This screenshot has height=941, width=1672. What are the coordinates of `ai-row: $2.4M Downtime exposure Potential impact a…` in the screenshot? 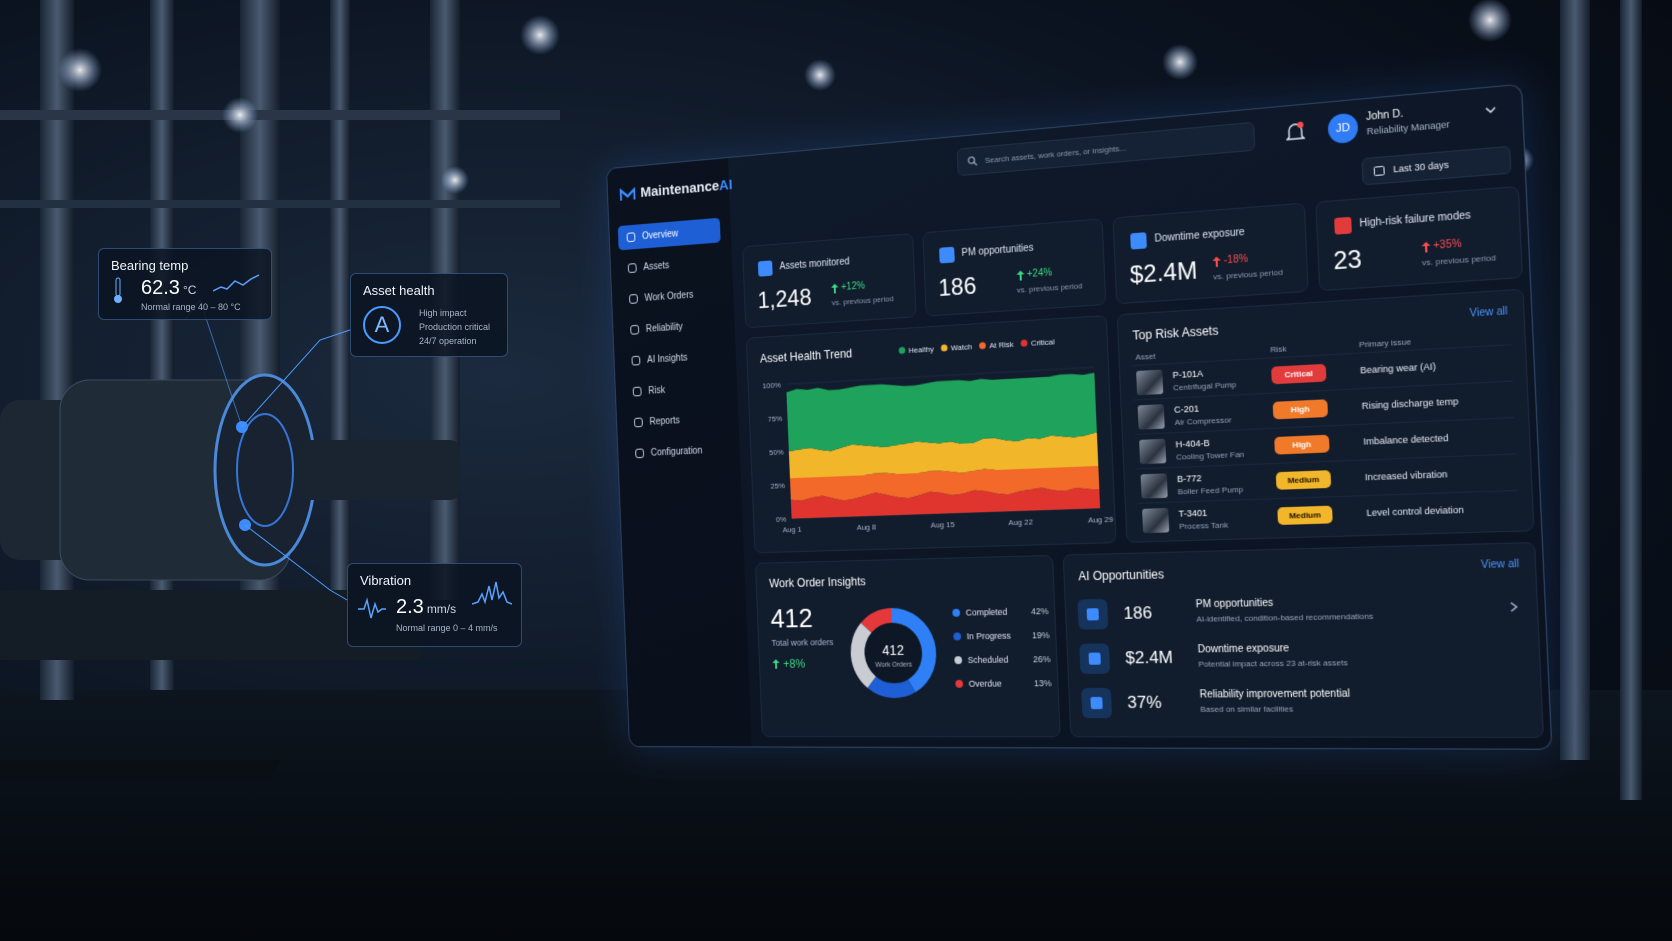 It's located at (1302, 657).